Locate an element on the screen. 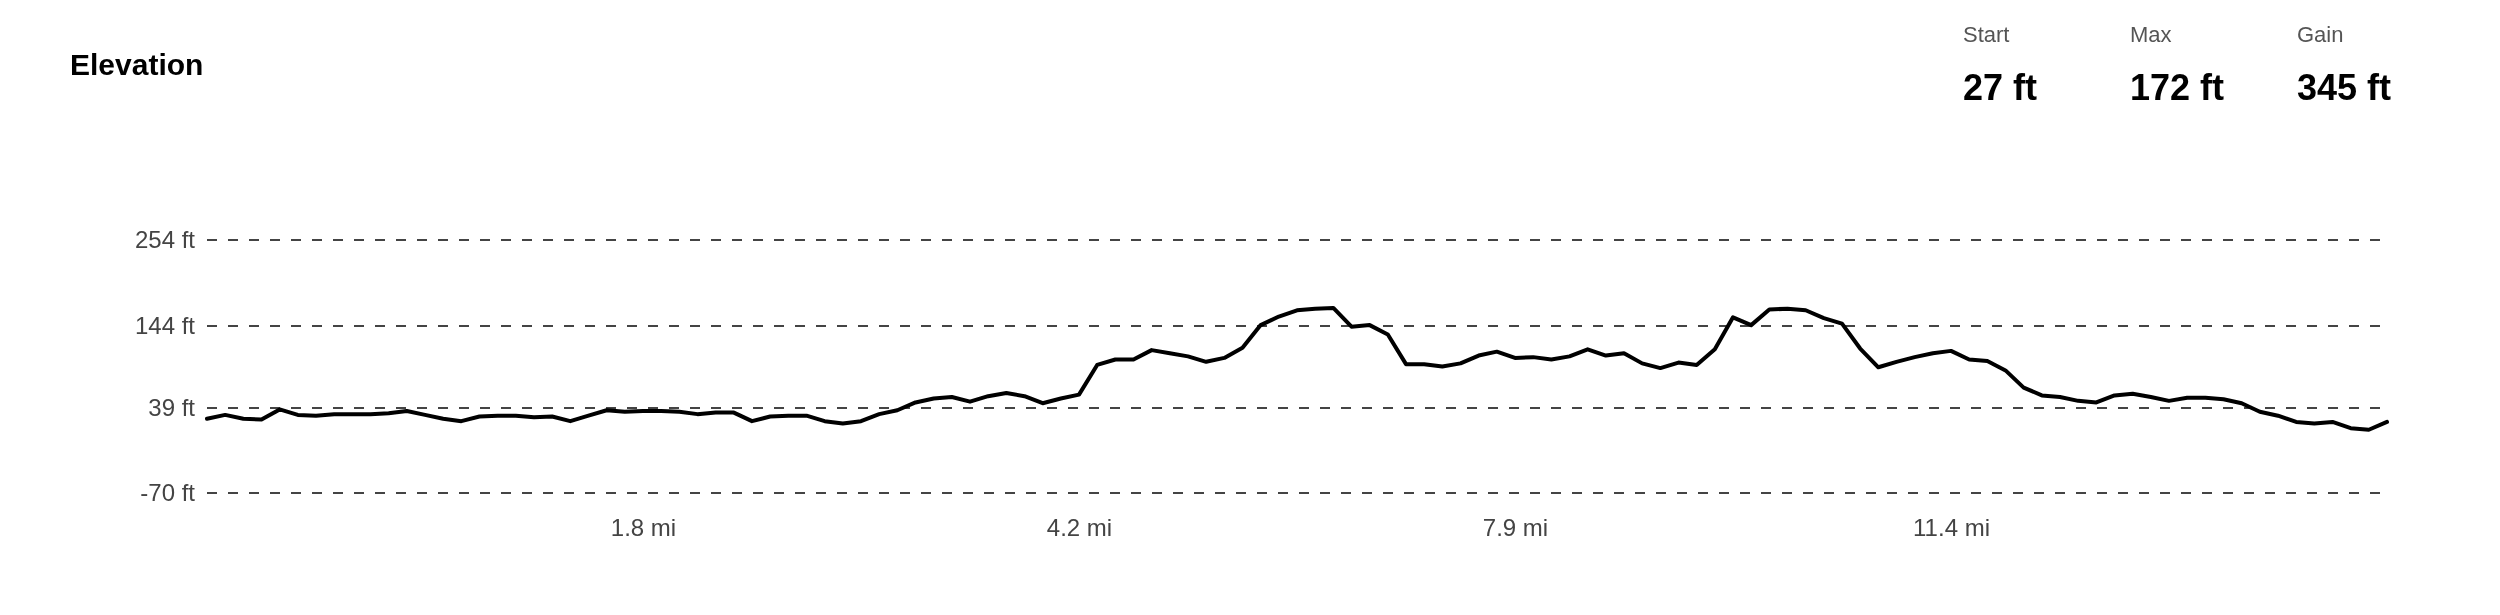  text: 27 ft is located at coordinates (2000, 87).